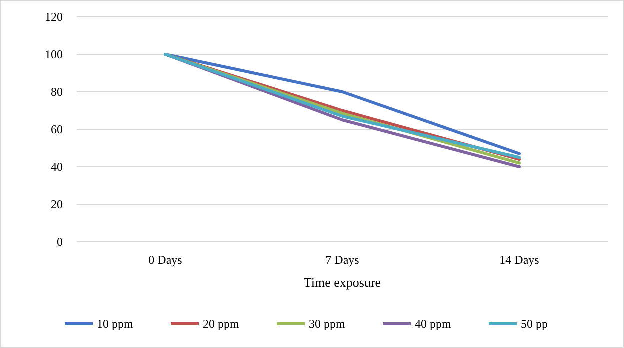 This screenshot has width=624, height=348. What do you see at coordinates (54, 55) in the screenshot?
I see `y-tick-label: 100` at bounding box center [54, 55].